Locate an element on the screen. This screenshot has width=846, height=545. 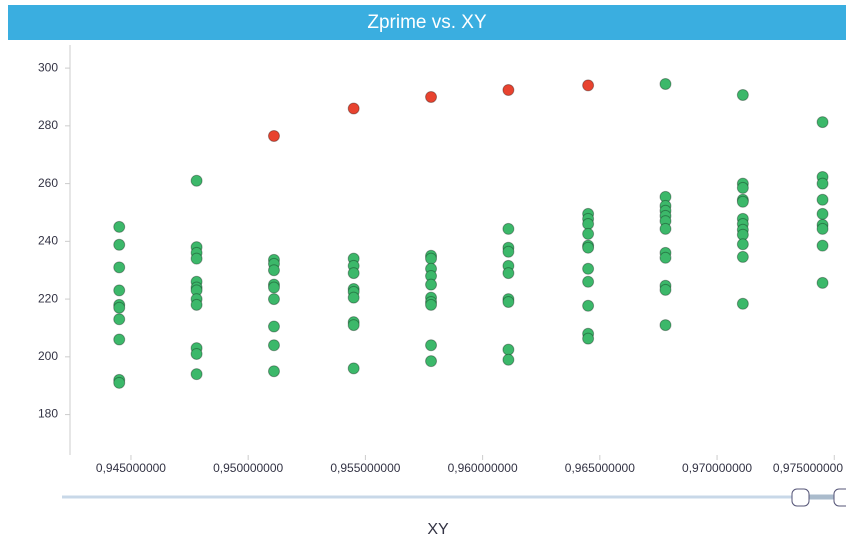
x-tick-label: 0,965000000 is located at coordinates (600, 468).